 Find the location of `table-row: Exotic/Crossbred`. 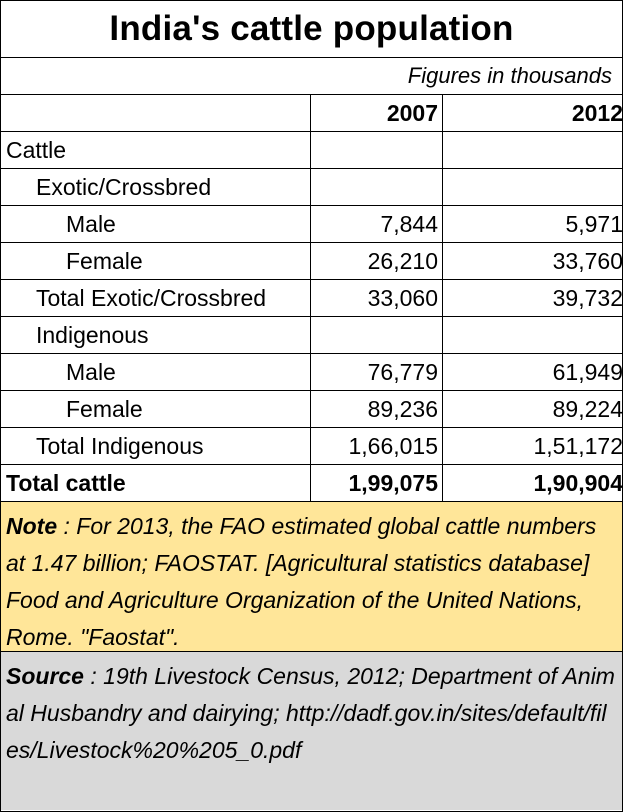

table-row: Exotic/Crossbred is located at coordinates (312, 187).